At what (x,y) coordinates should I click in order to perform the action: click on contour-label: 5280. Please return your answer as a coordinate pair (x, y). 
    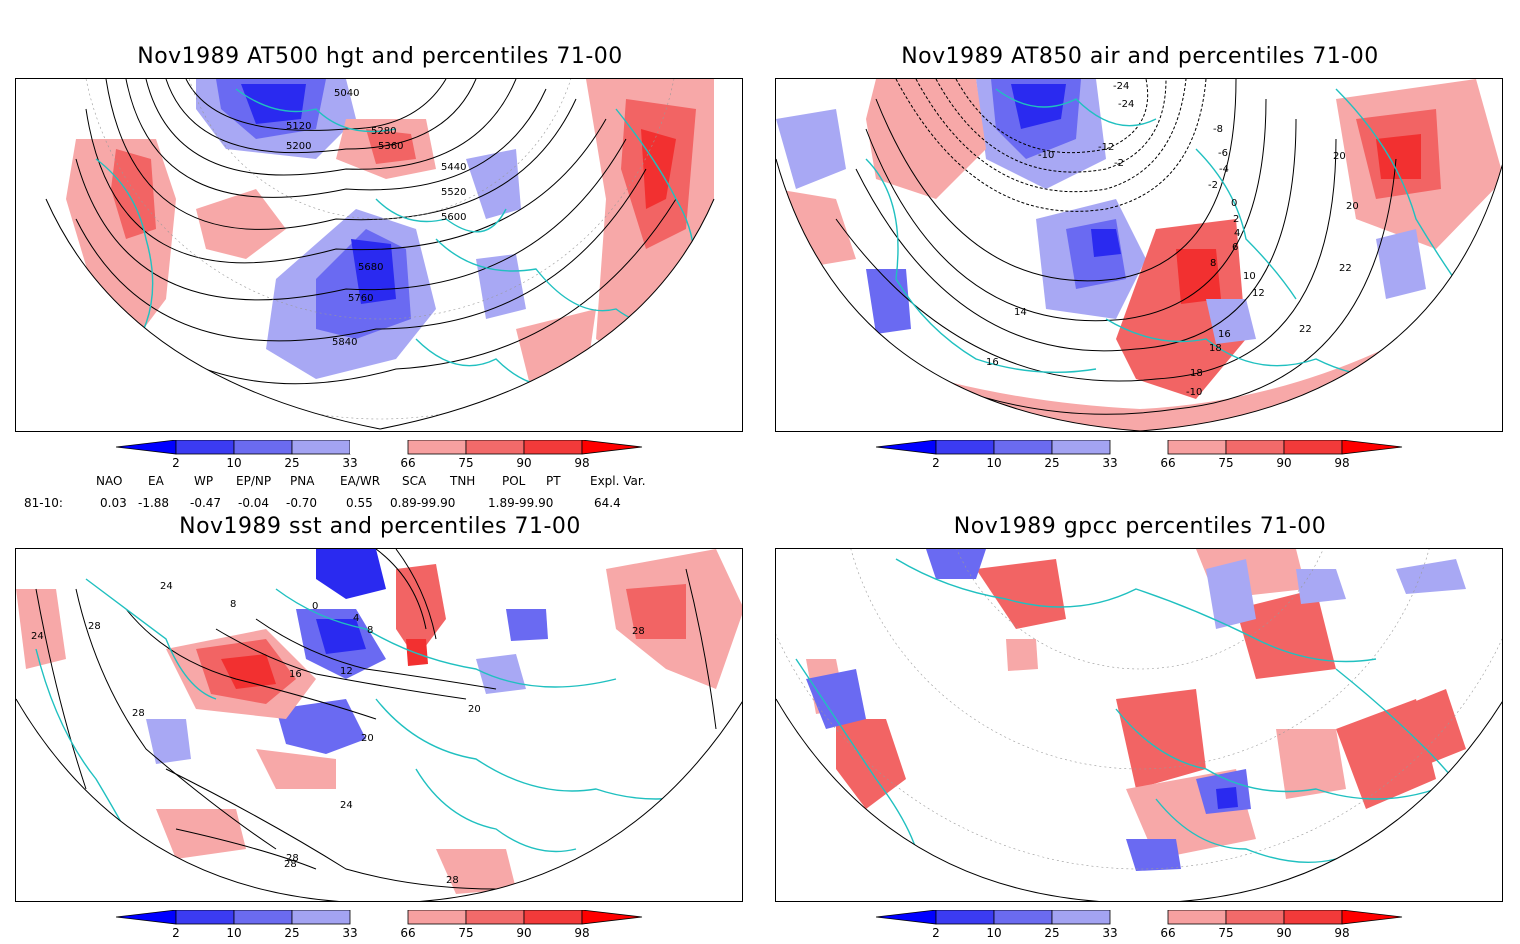
    Looking at the image, I should click on (383, 131).